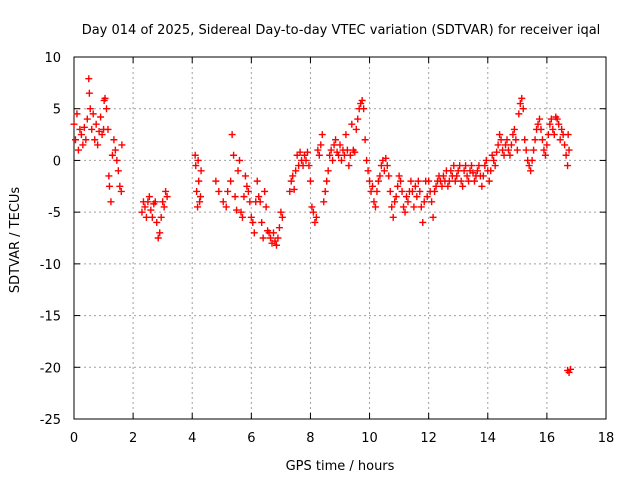 The height and width of the screenshot is (480, 640). I want to click on y-tick-labels: 10 5 0 -5 -10 -15 -20 -25, so click(50, 239).